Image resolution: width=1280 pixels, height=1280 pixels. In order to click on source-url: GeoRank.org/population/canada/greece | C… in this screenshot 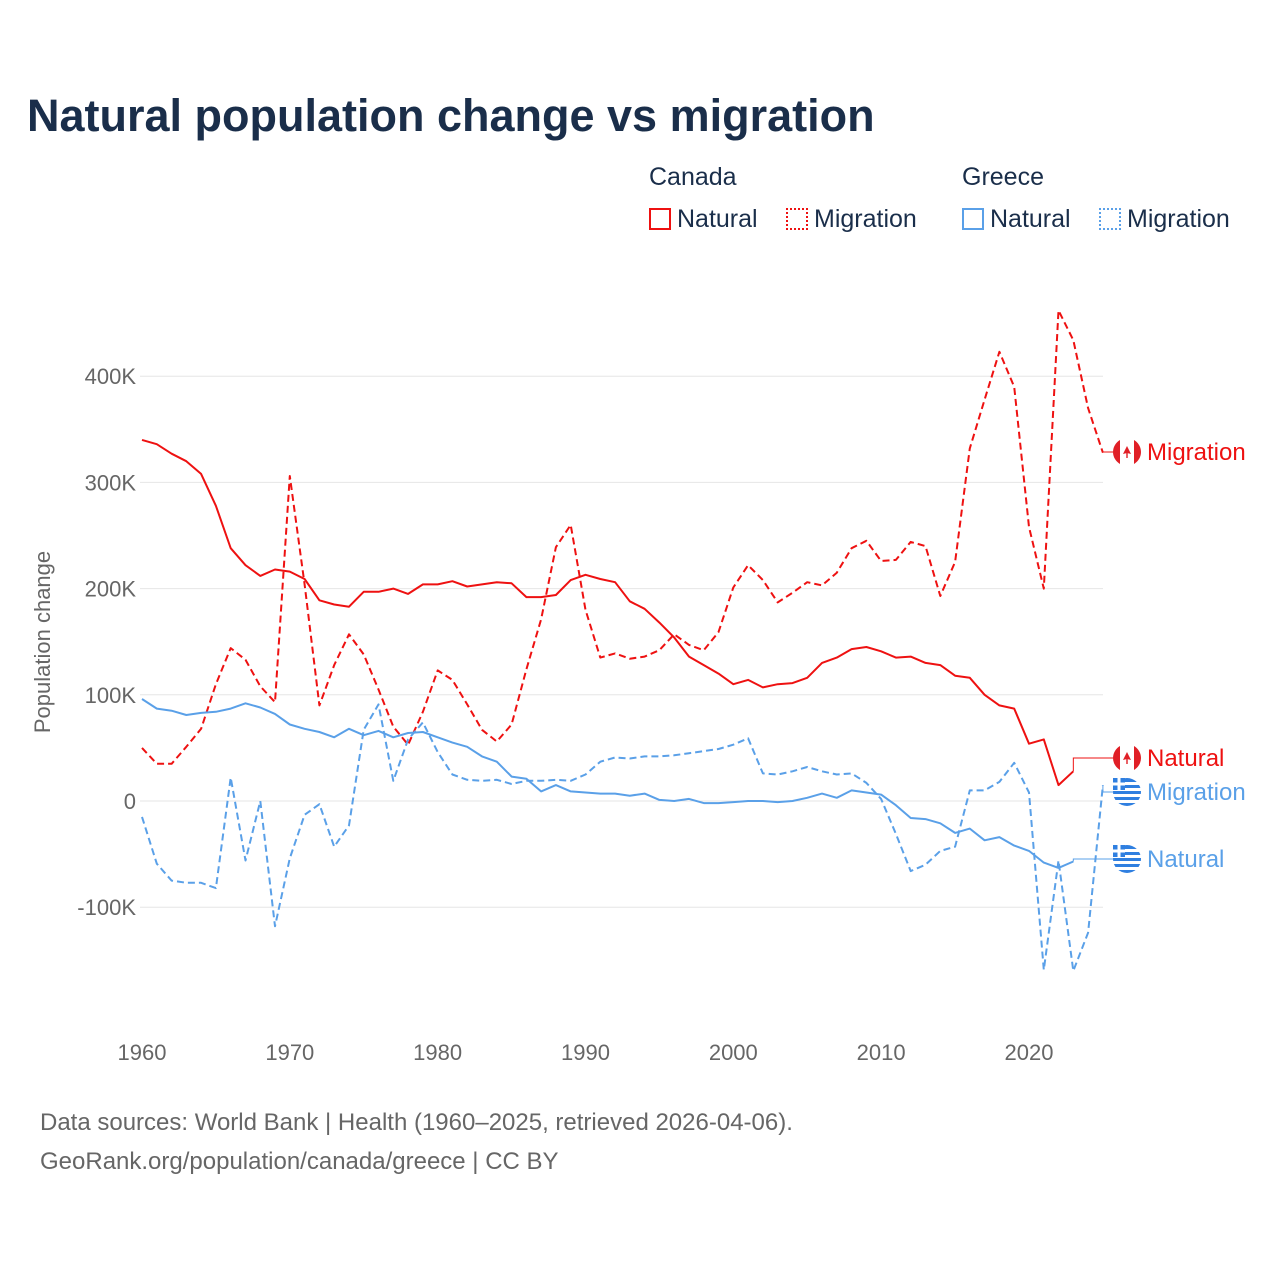, I will do `click(299, 1161)`.